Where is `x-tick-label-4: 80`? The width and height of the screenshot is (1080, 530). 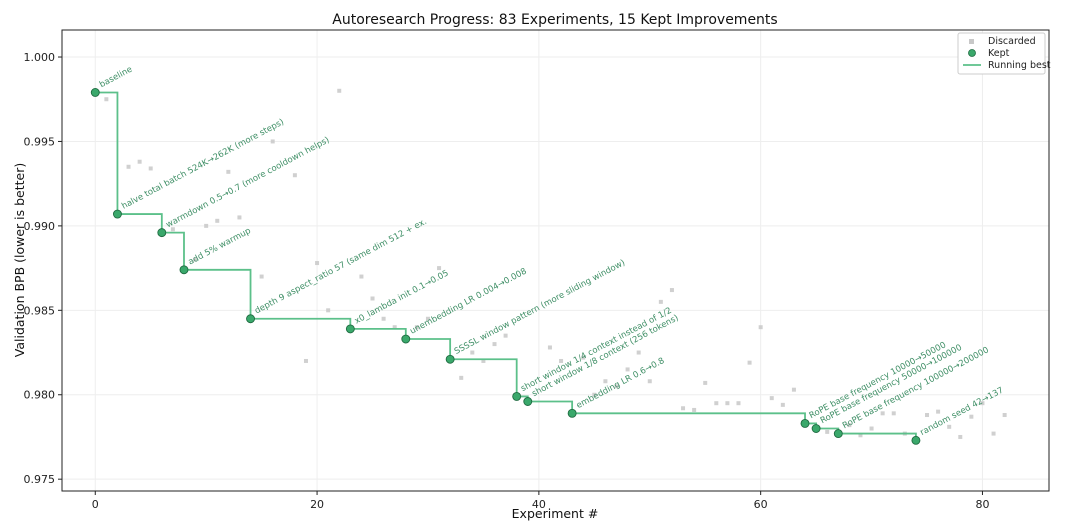 x-tick-label-4: 80 is located at coordinates (982, 504).